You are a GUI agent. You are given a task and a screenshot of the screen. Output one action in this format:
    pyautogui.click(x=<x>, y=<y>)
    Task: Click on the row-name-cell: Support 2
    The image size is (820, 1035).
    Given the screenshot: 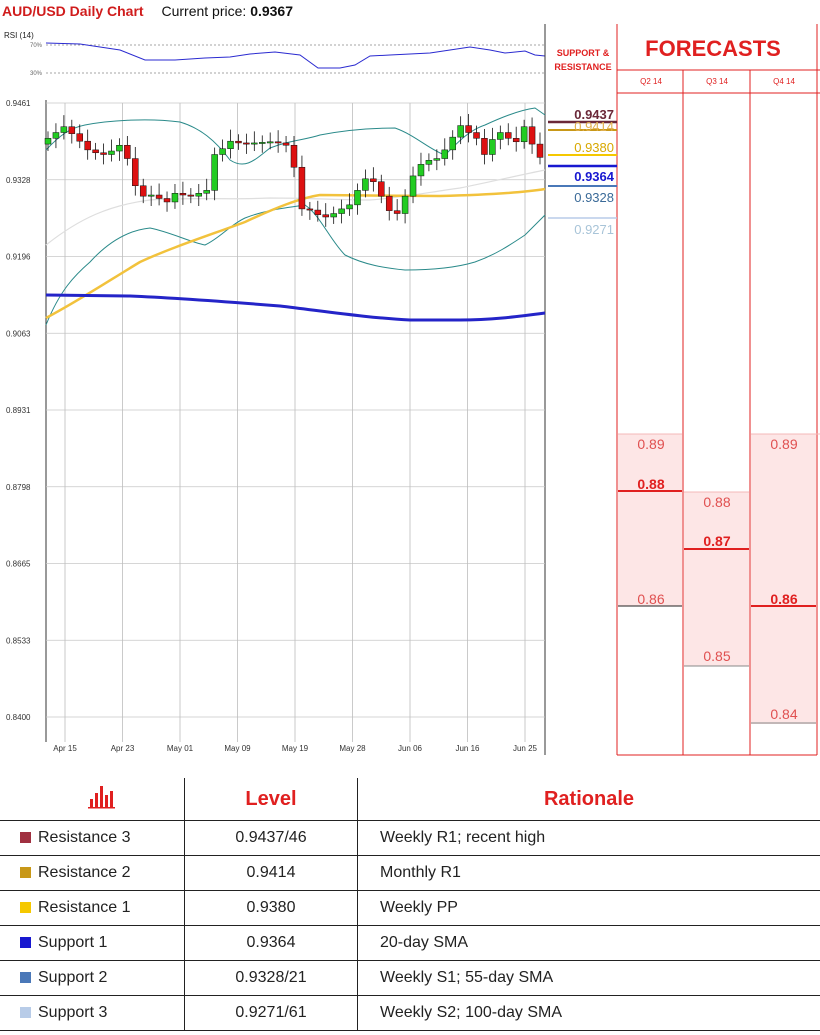 What is the action you would take?
    pyautogui.click(x=92, y=978)
    